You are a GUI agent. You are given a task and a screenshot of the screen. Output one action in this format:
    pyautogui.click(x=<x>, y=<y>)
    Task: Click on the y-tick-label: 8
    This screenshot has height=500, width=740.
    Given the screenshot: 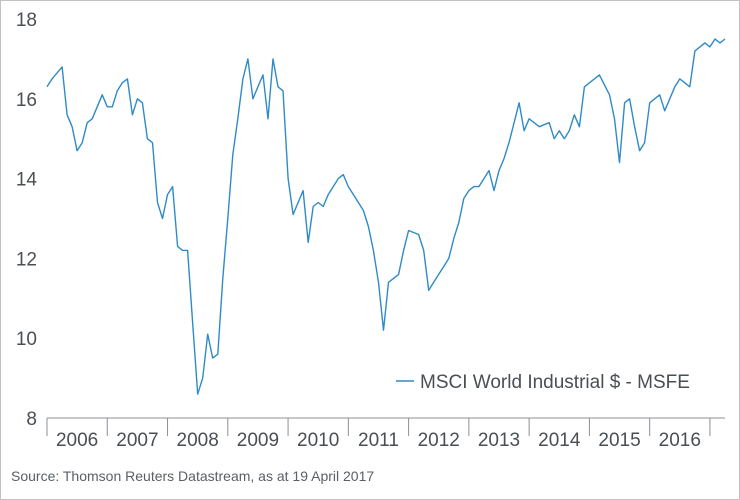 What is the action you would take?
    pyautogui.click(x=31, y=419)
    